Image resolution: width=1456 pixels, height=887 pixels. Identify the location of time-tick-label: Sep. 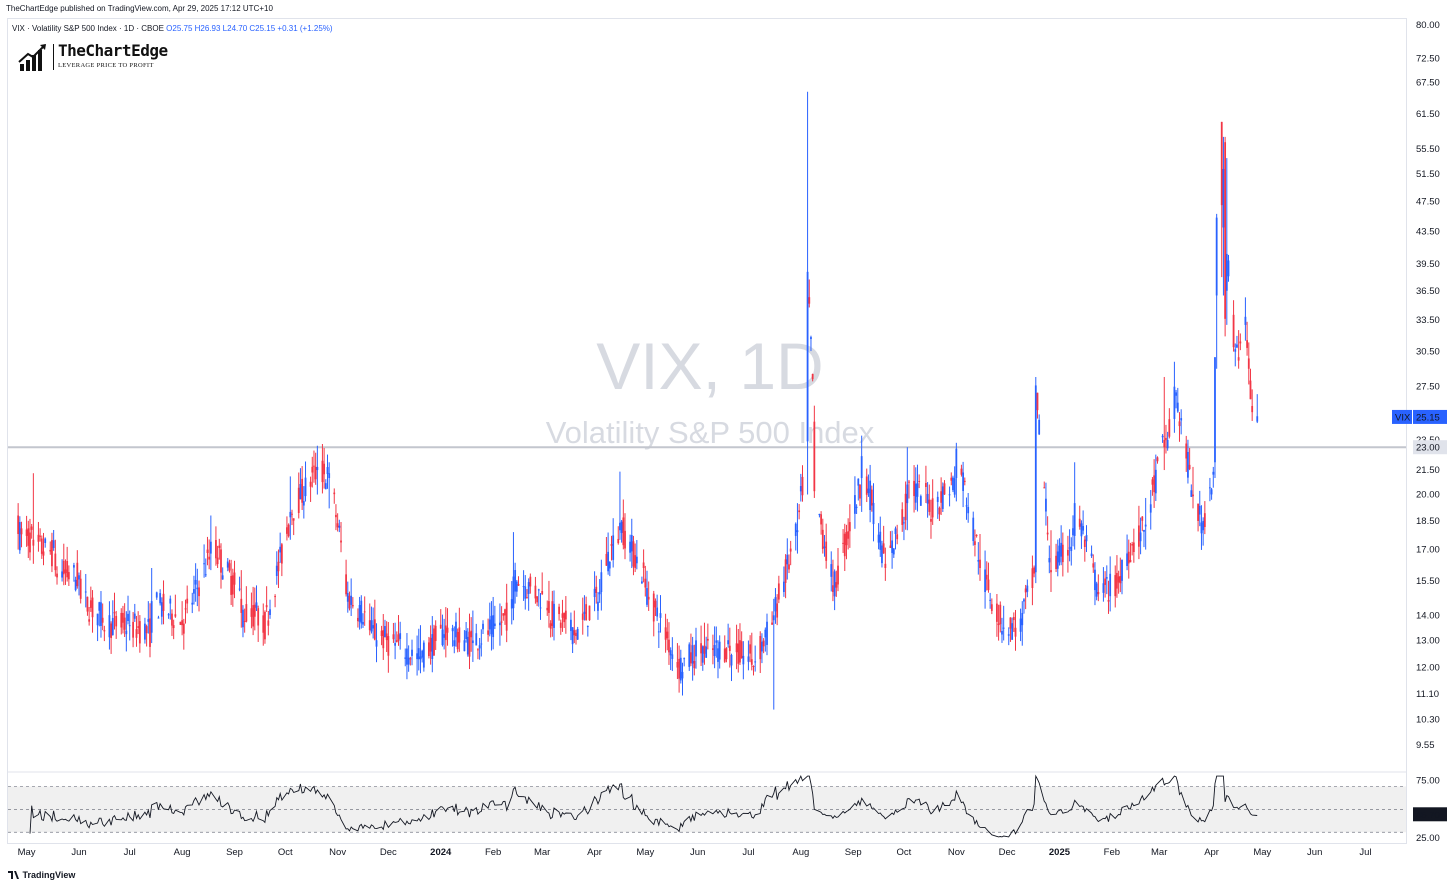
(853, 852).